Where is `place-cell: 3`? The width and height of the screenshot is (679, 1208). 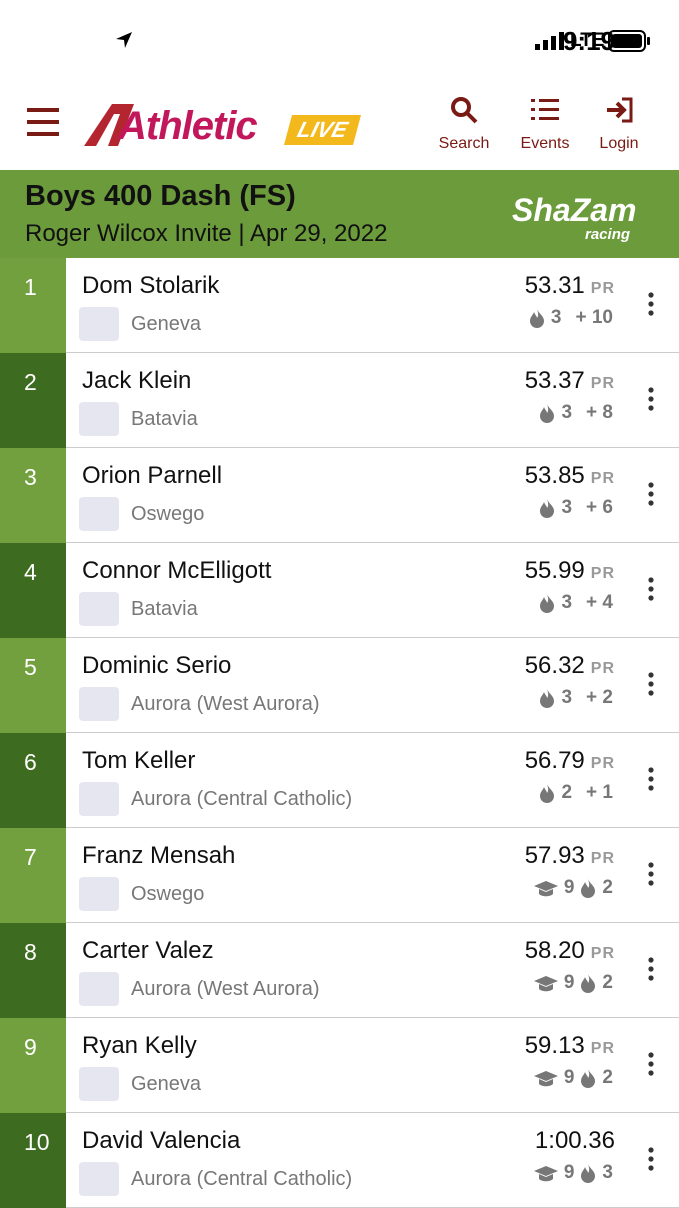 place-cell: 3 is located at coordinates (33, 495).